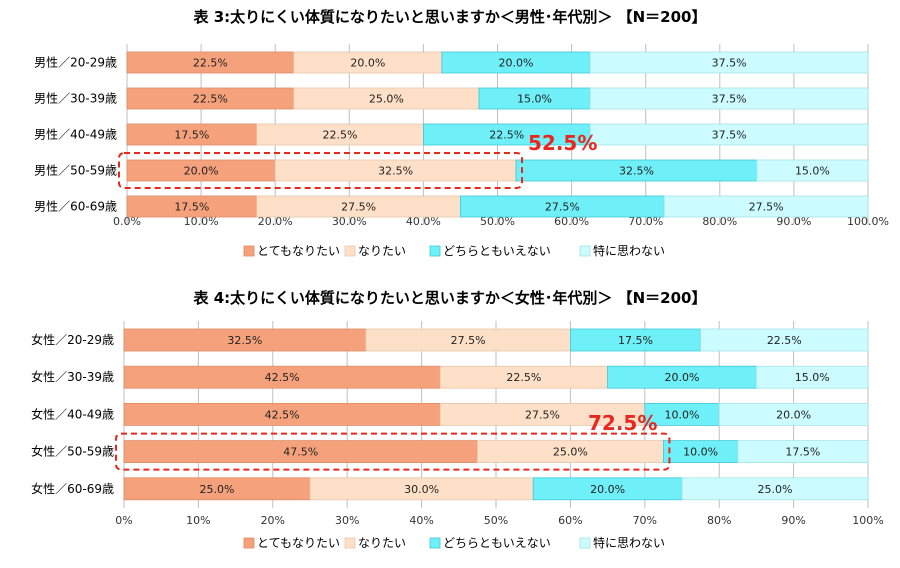 The image size is (900, 568). What do you see at coordinates (75, 171) in the screenshot?
I see `category-label: 男性／50-59歳` at bounding box center [75, 171].